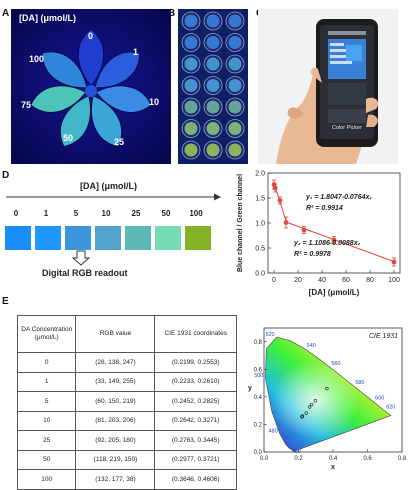  Describe the element at coordinates (46, 420) in the screenshot. I see `cell-concentration: 10` at that location.